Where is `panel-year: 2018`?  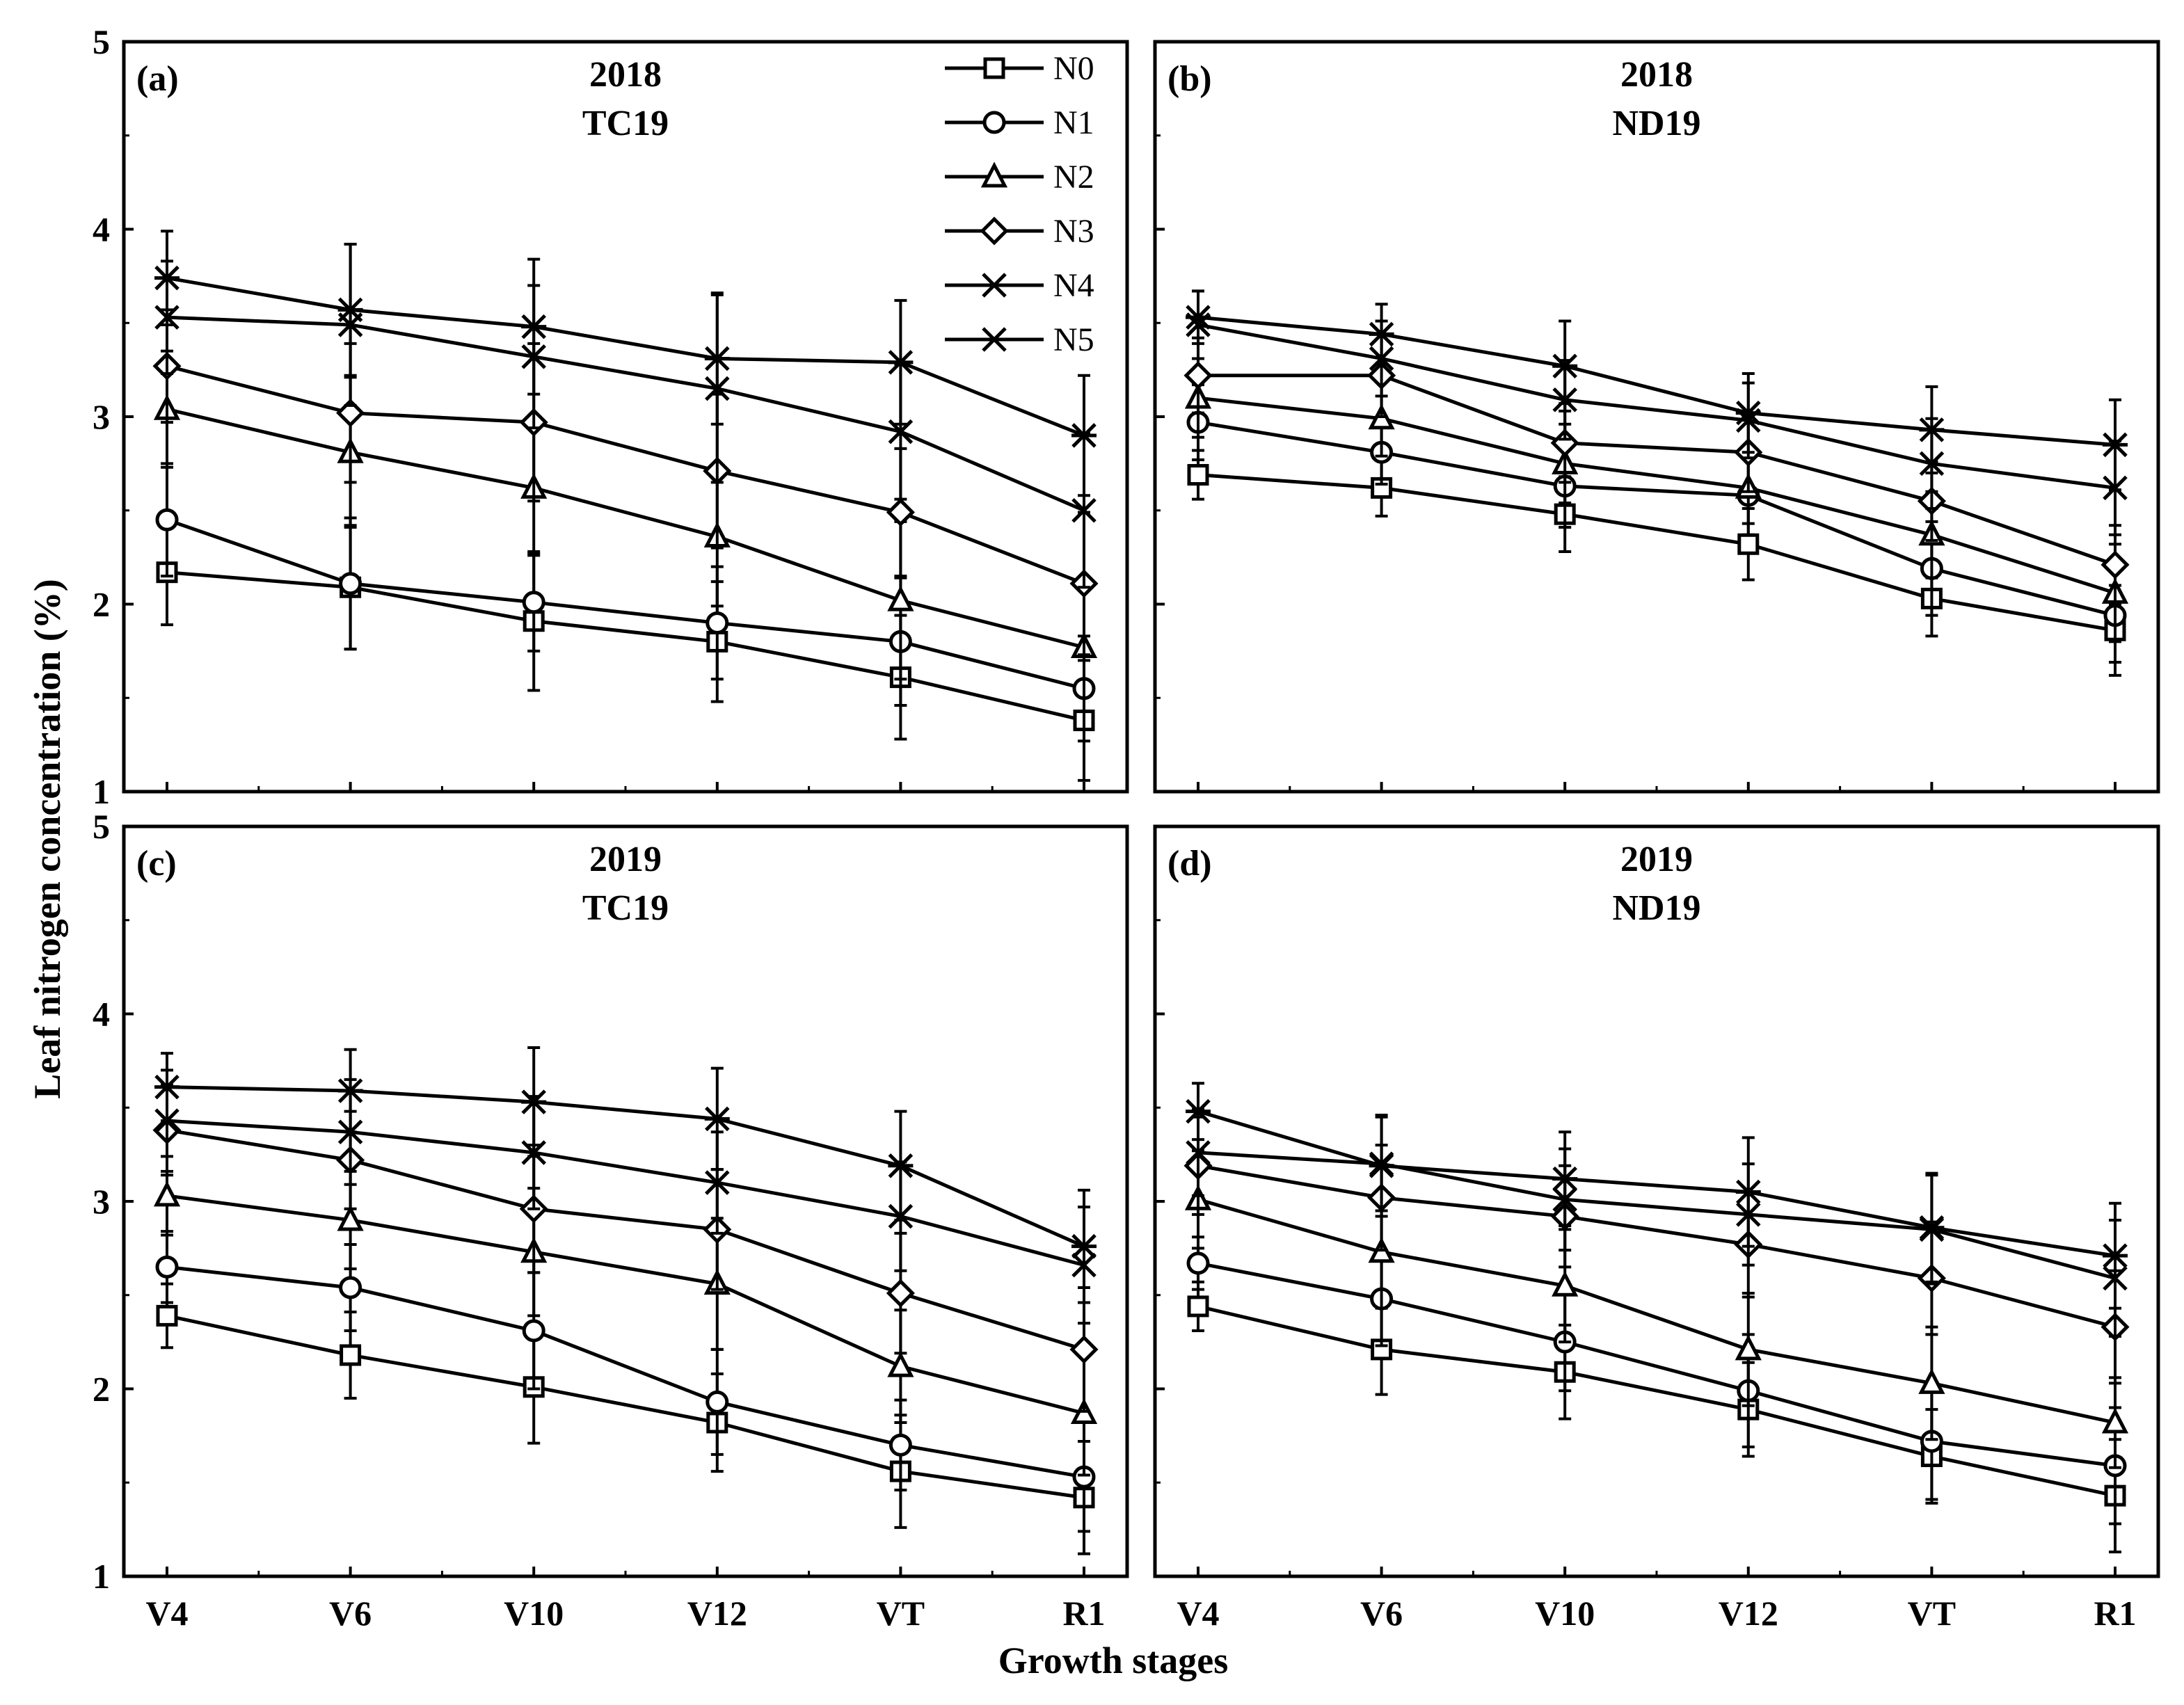
panel-year: 2018 is located at coordinates (1656, 75).